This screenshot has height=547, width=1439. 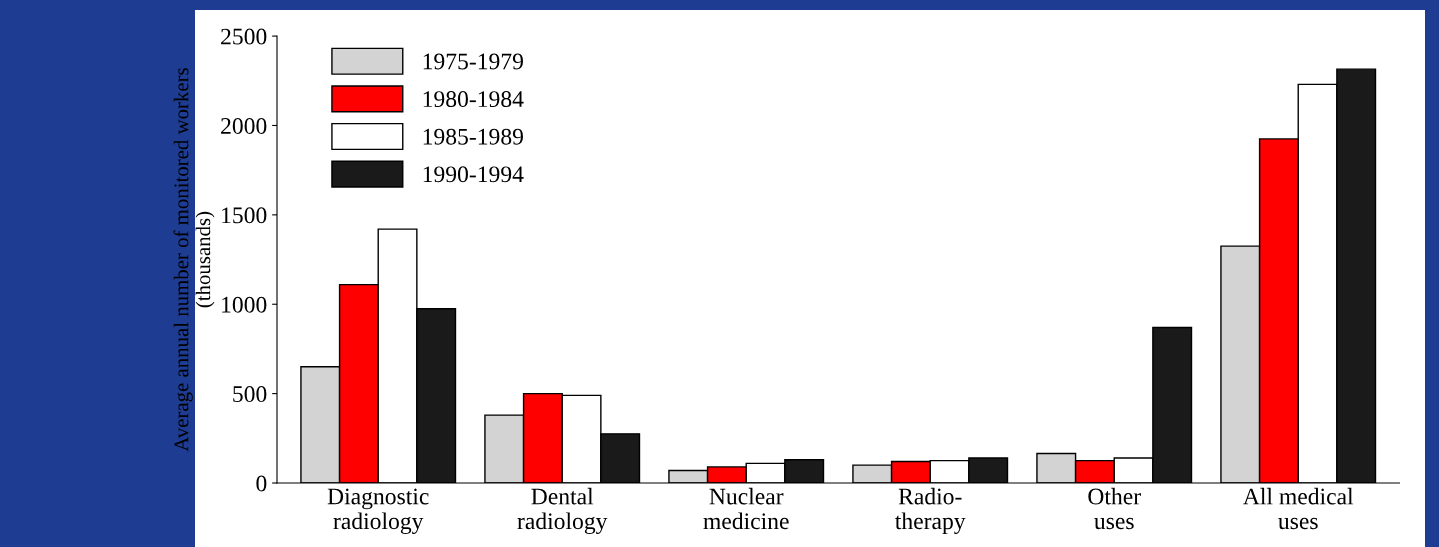 I want to click on y-tick-label: 2500, so click(x=244, y=36).